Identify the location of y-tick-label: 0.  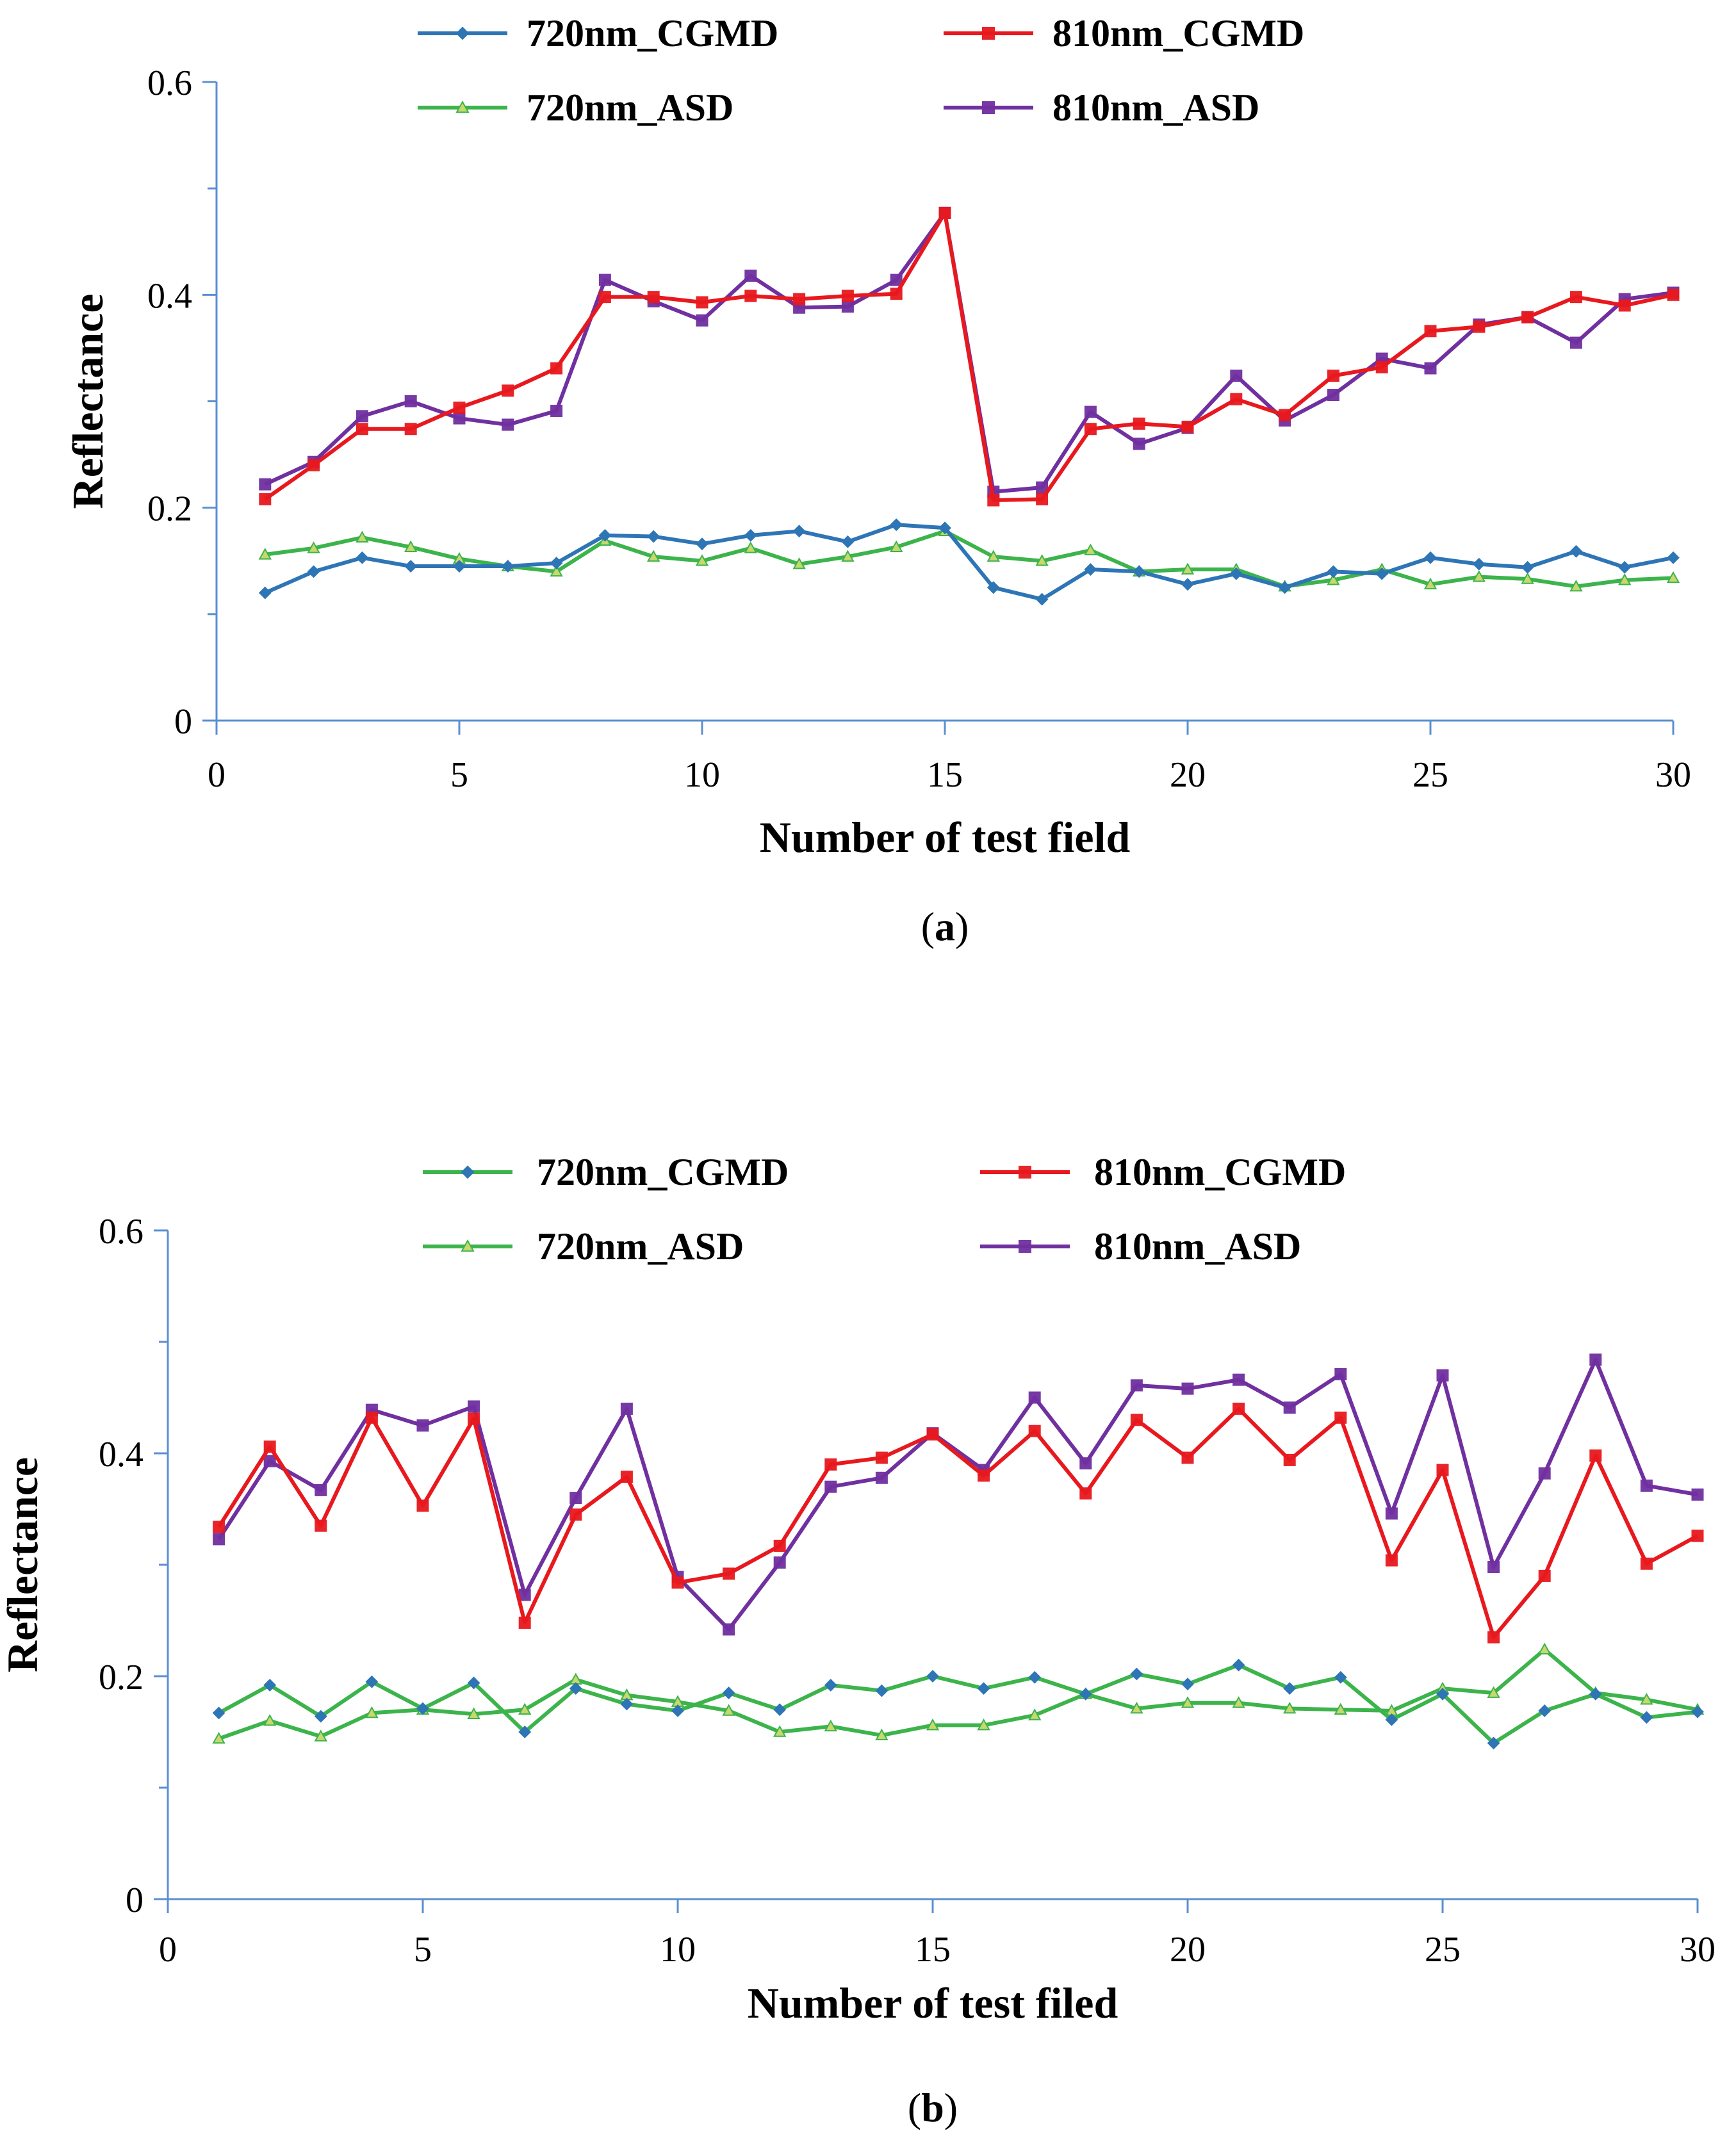
(134, 1901).